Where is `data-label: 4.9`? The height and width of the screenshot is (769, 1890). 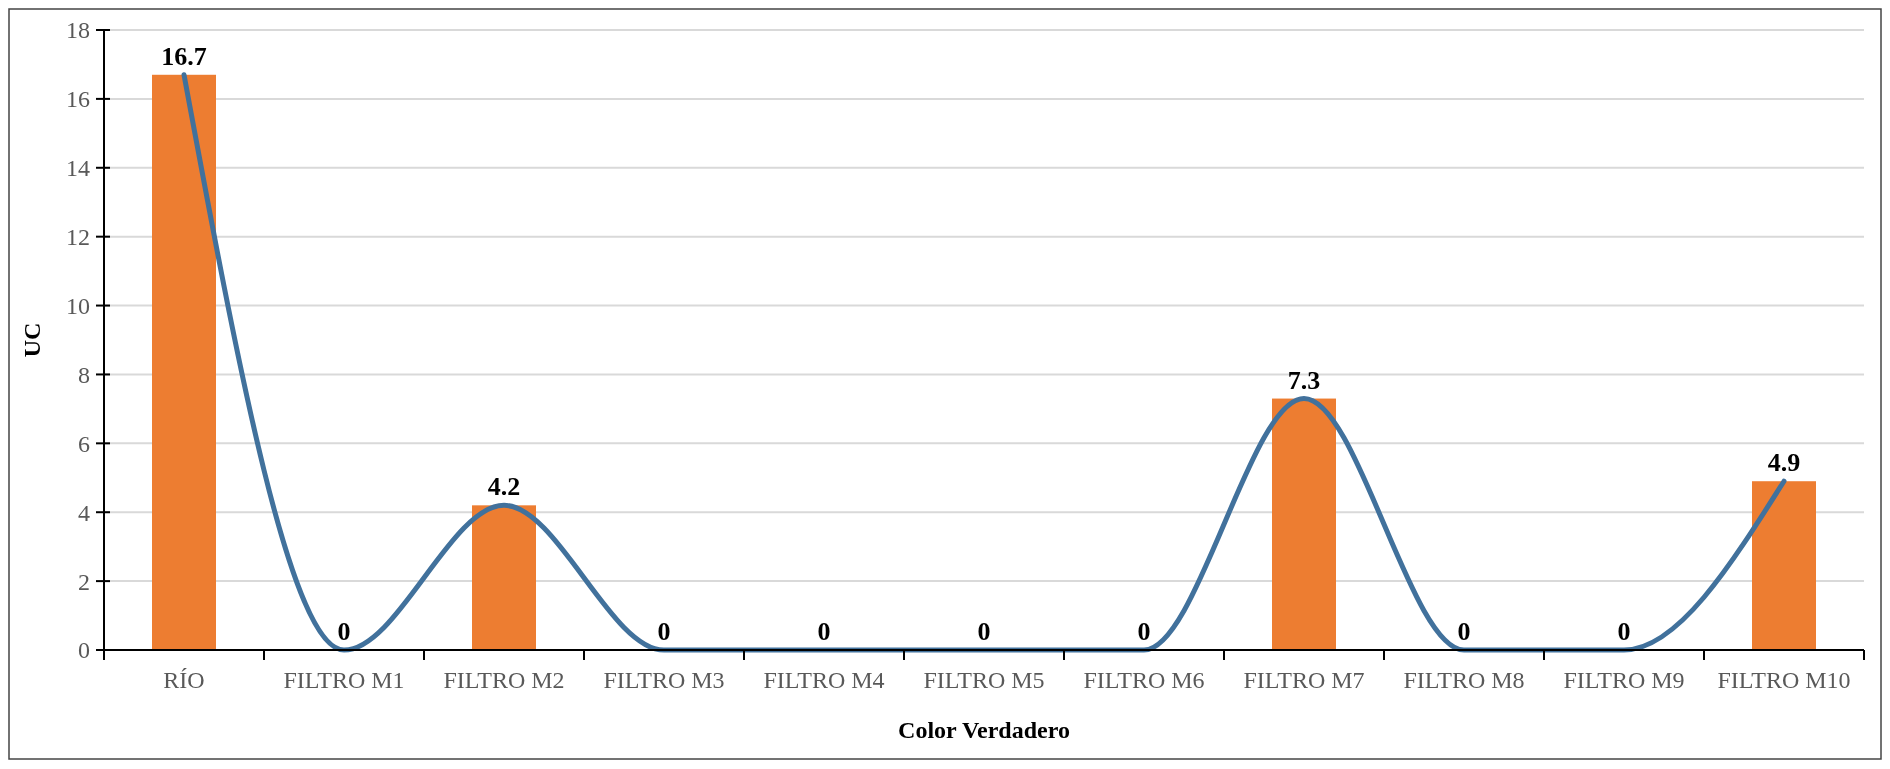
data-label: 4.9 is located at coordinates (1784, 463).